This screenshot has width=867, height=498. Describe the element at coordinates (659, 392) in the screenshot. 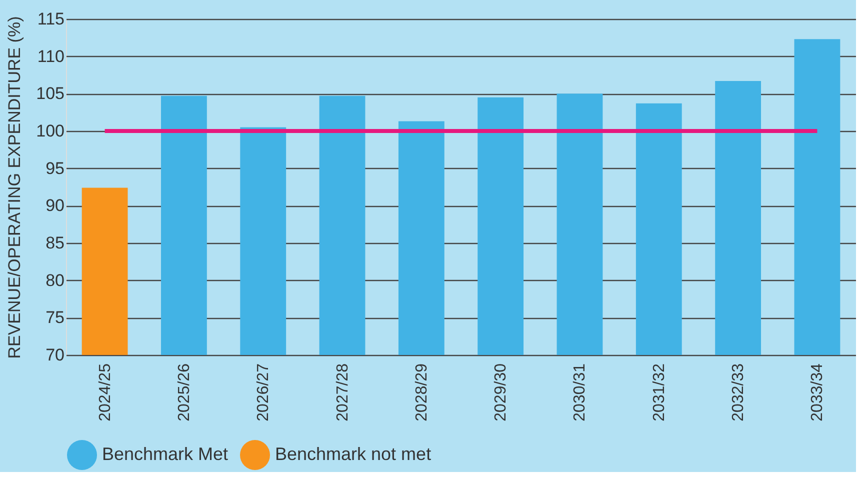

I see `x-tick-label: 2031/32` at that location.